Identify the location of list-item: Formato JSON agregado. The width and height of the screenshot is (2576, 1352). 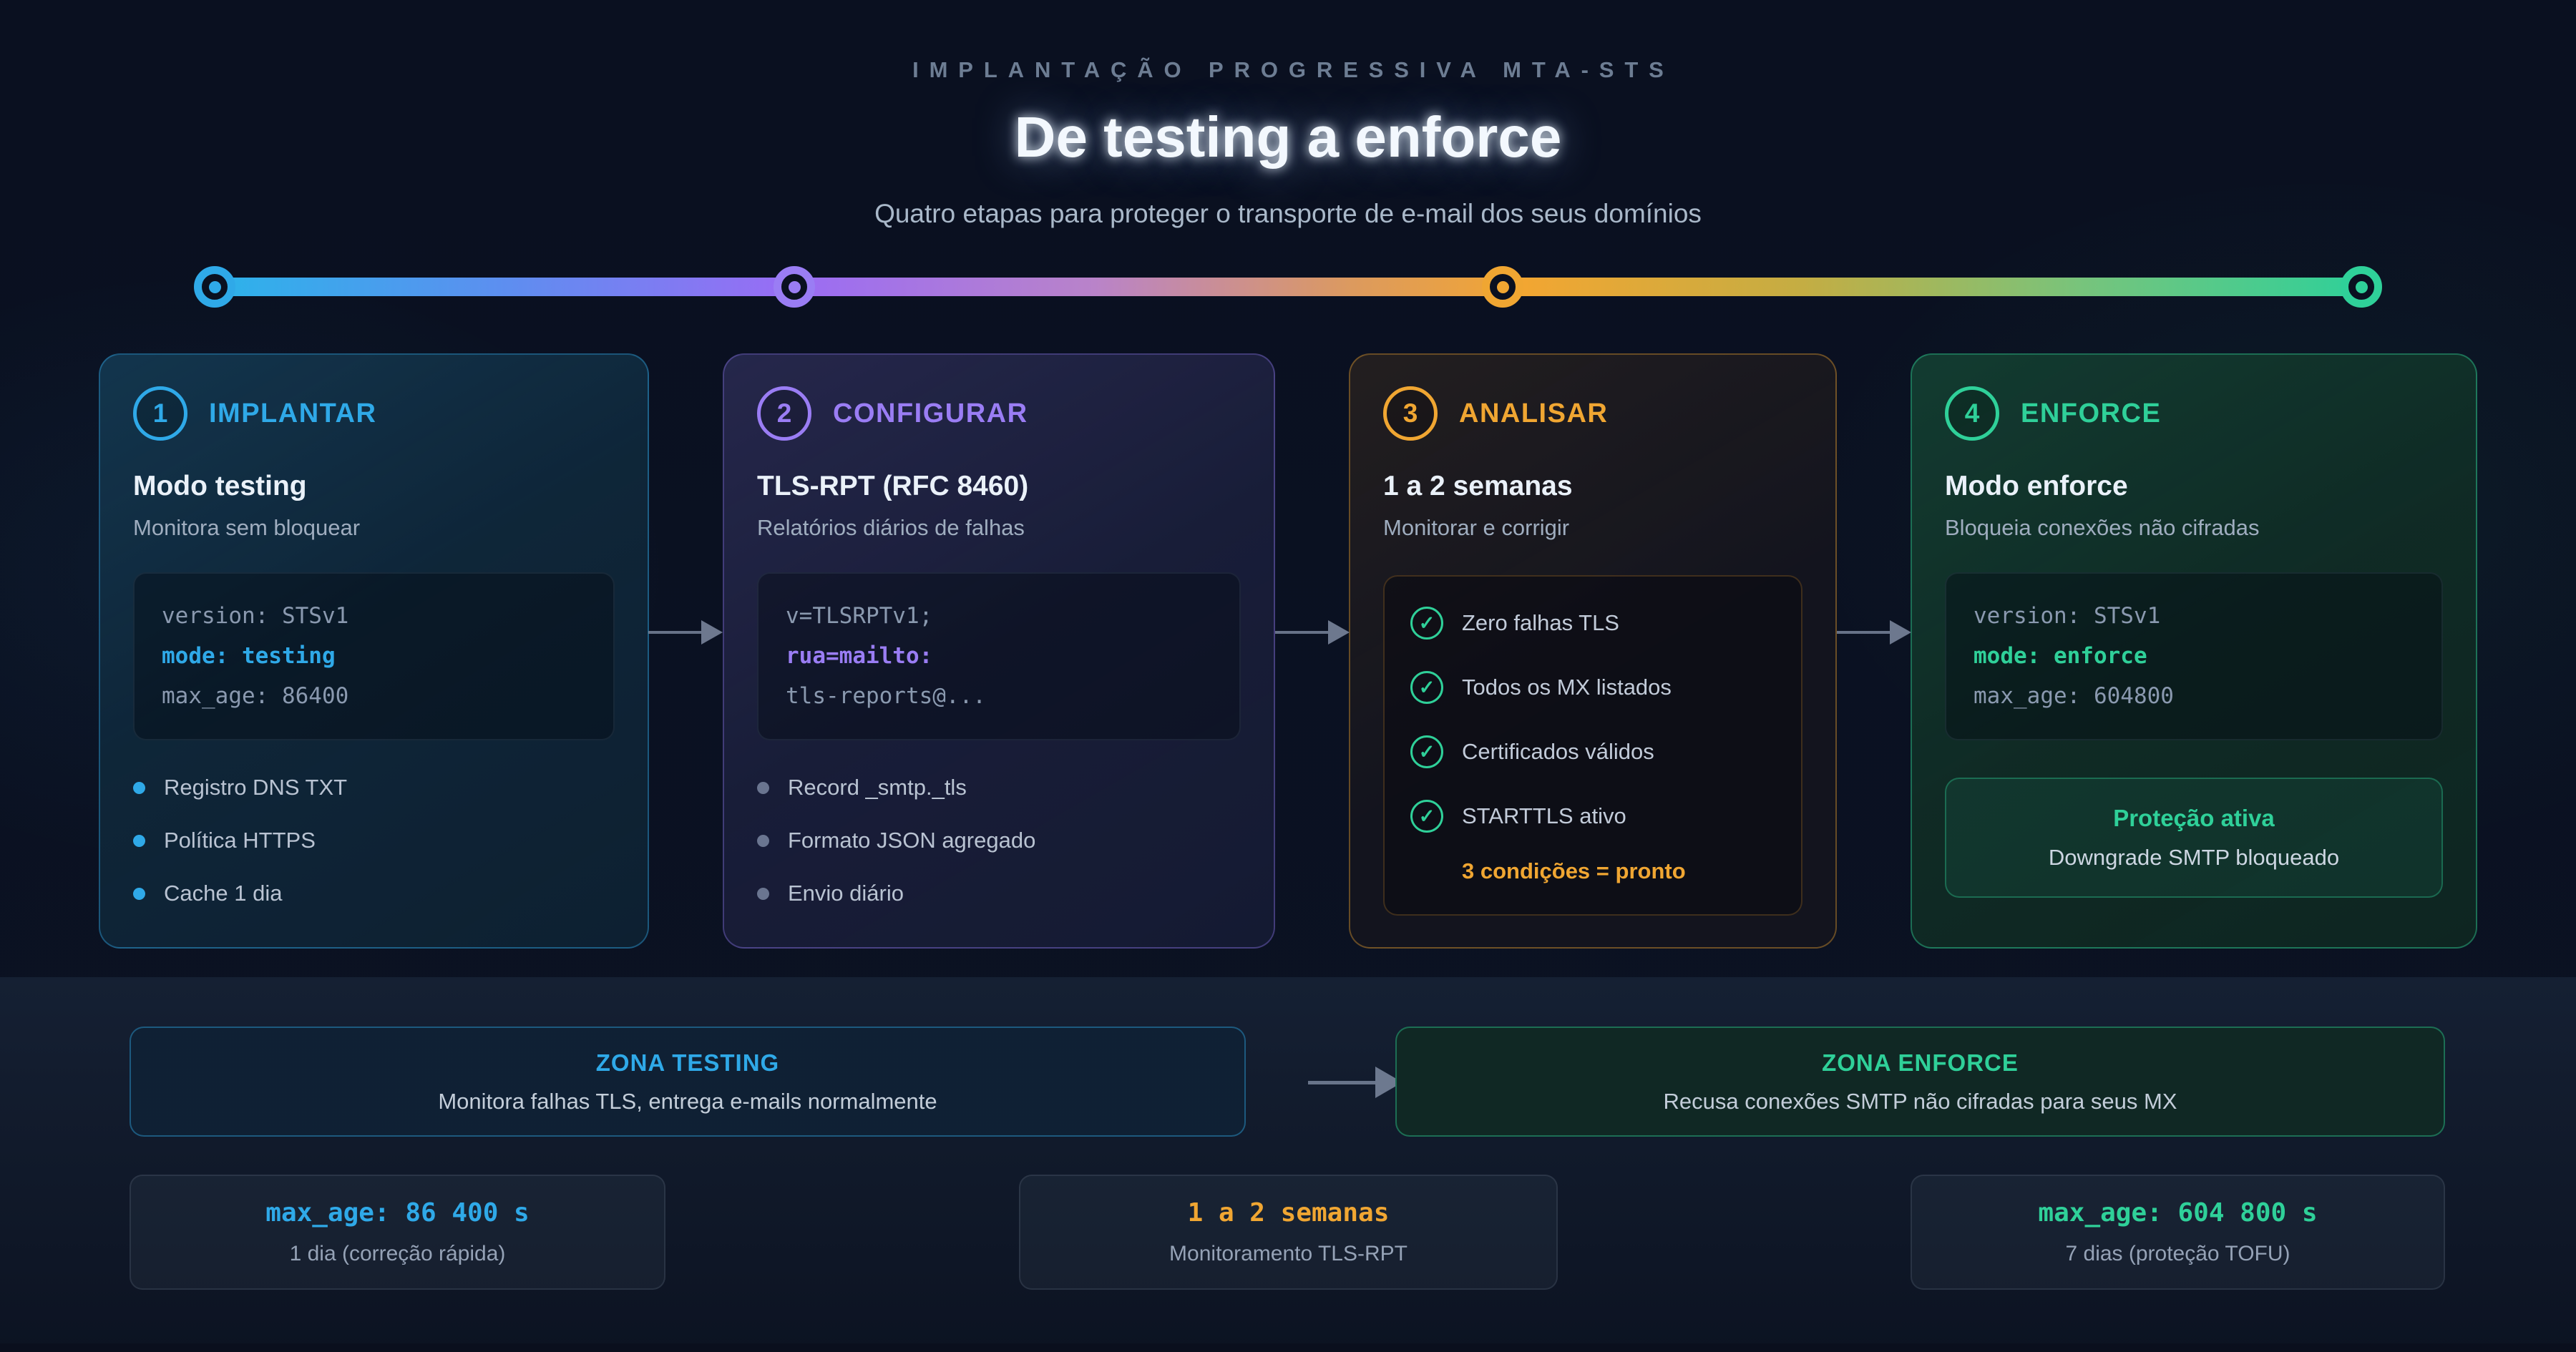
(999, 841).